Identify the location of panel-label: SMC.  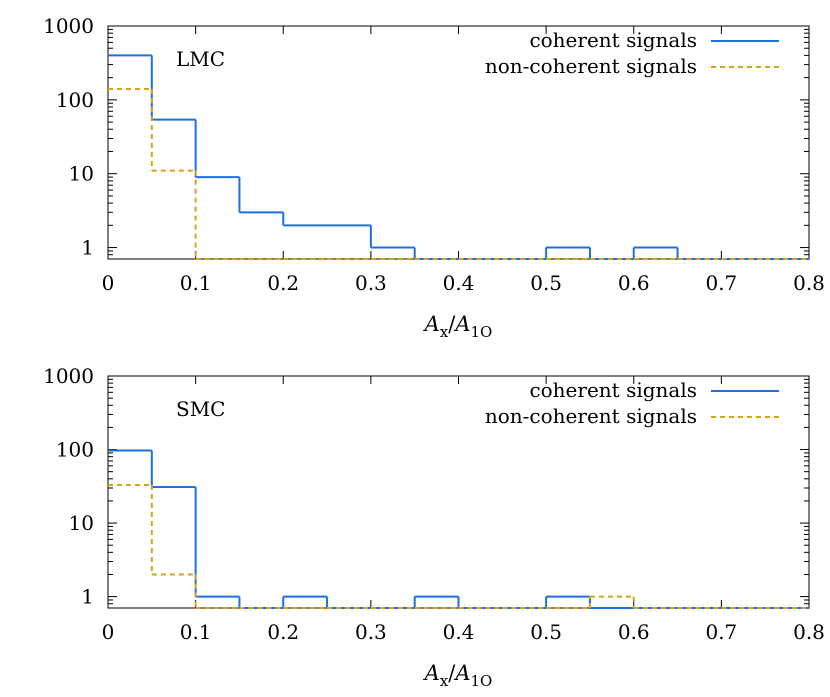
(200, 409).